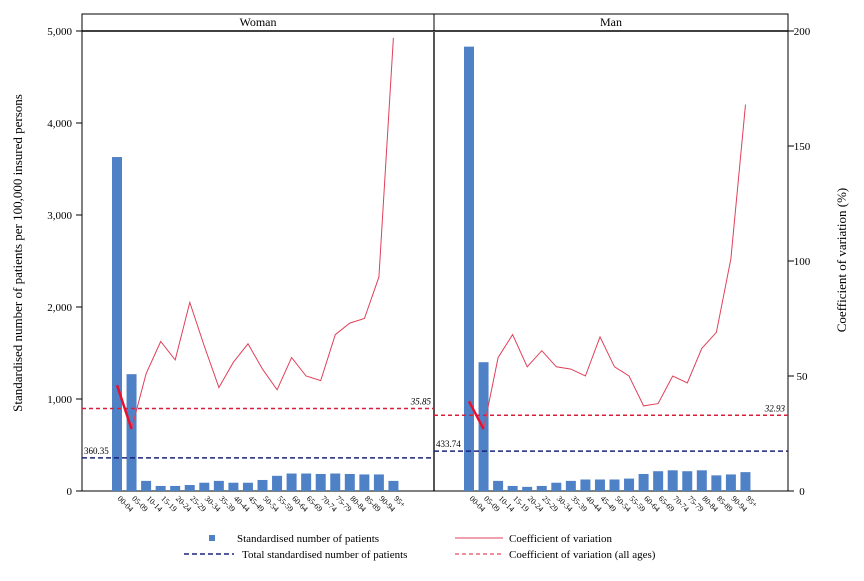 Image resolution: width=864 pixels, height=581 pixels. Describe the element at coordinates (393, 485) in the screenshot. I see `bar-woman-95+` at that location.